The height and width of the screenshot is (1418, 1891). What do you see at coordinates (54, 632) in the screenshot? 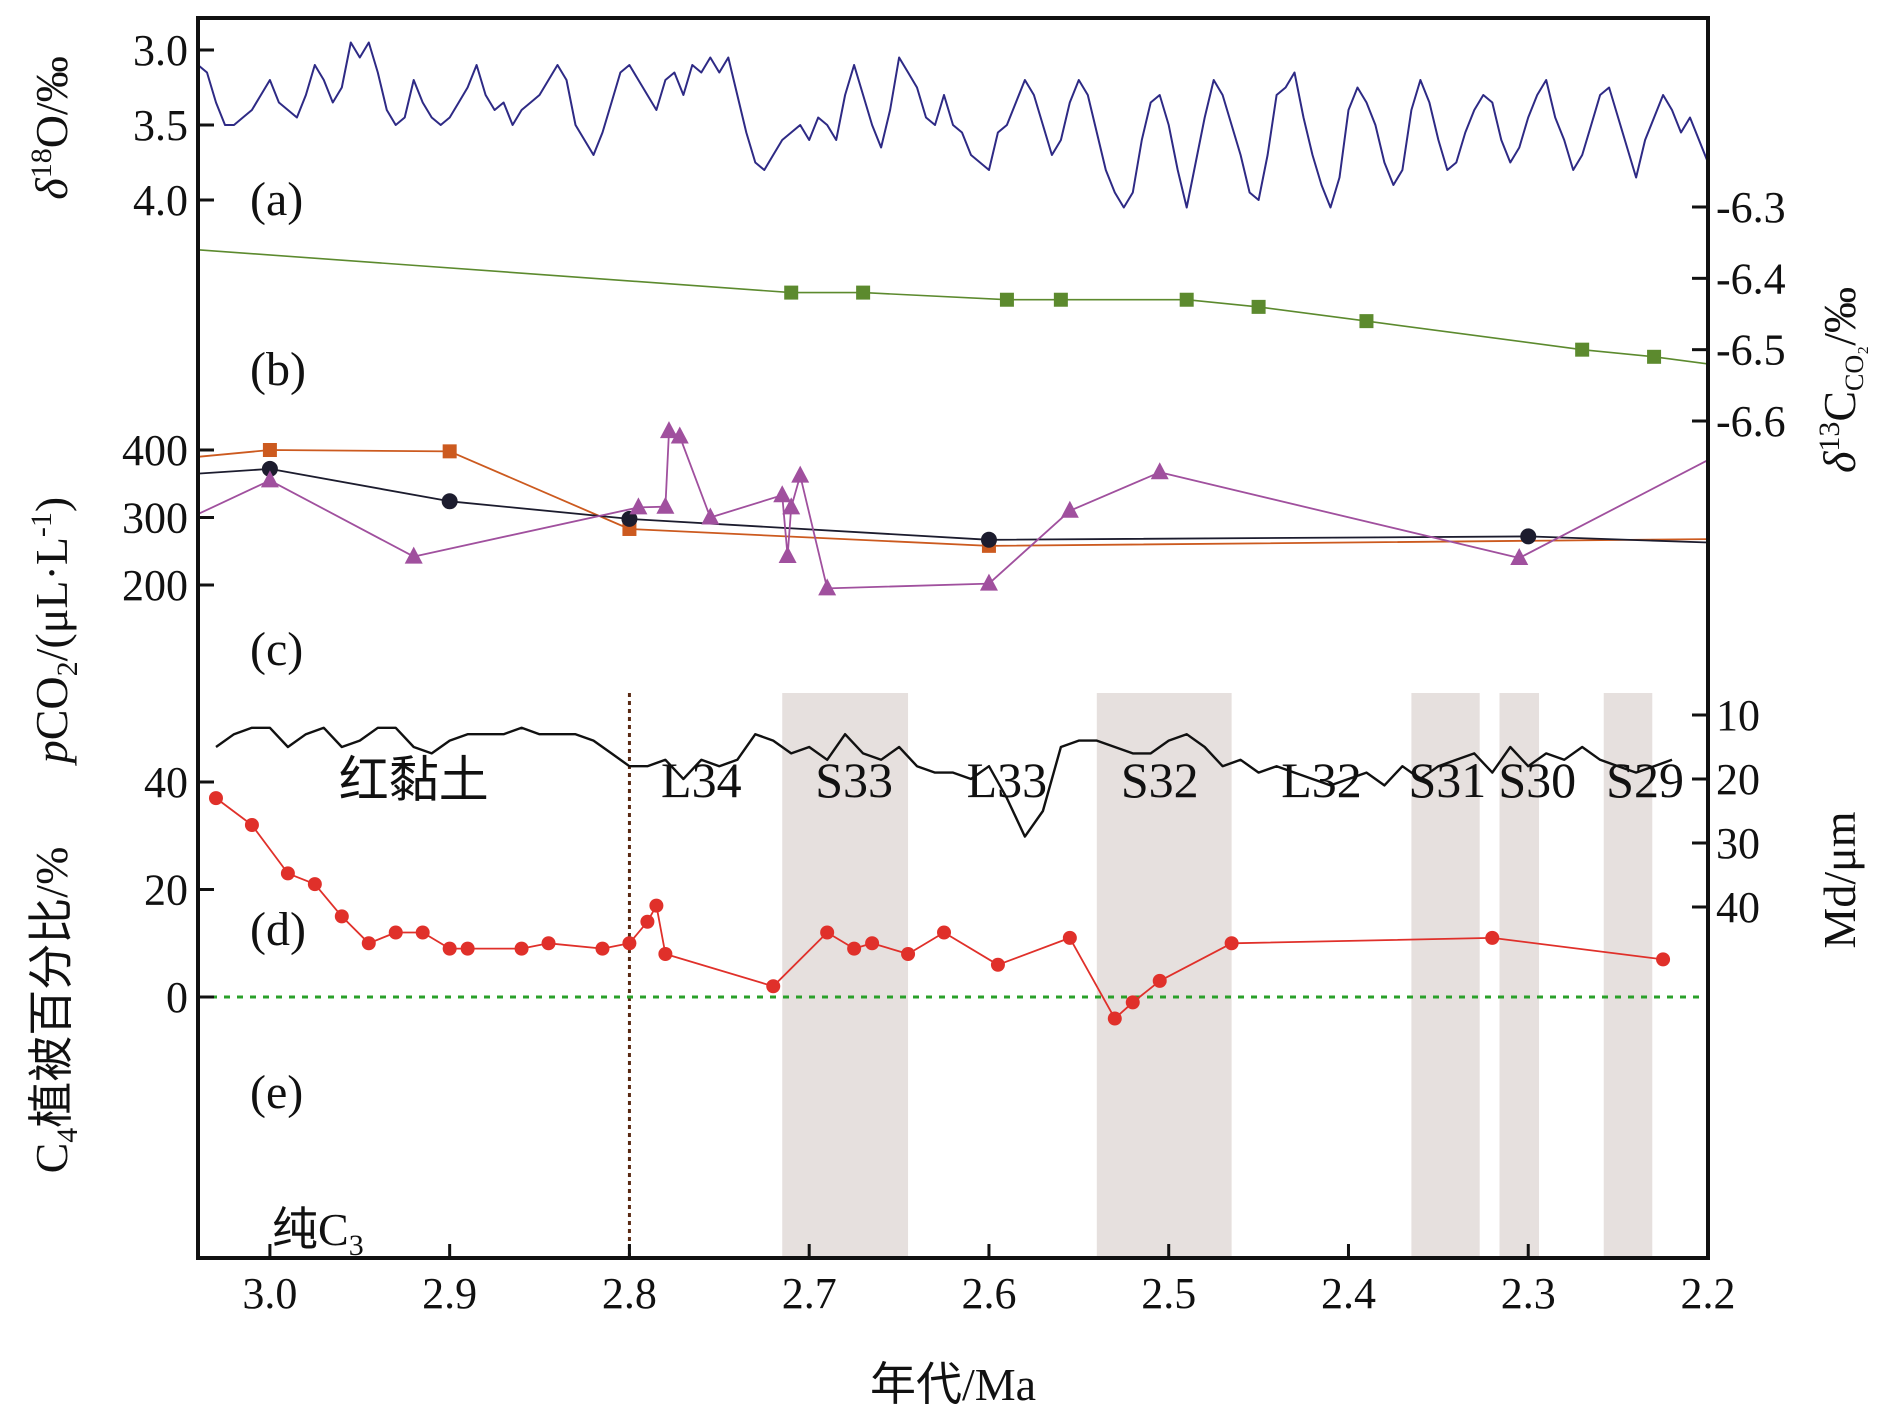
I see `ylabel-pco2: pCO2/(μL·L-1)` at bounding box center [54, 632].